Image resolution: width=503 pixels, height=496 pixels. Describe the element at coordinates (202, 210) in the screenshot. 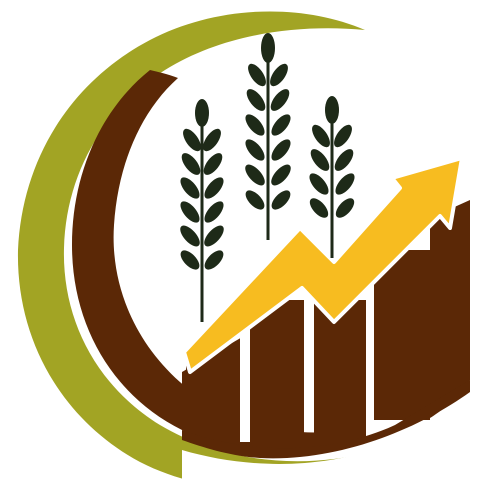

I see `wheat-stalk-left` at that location.